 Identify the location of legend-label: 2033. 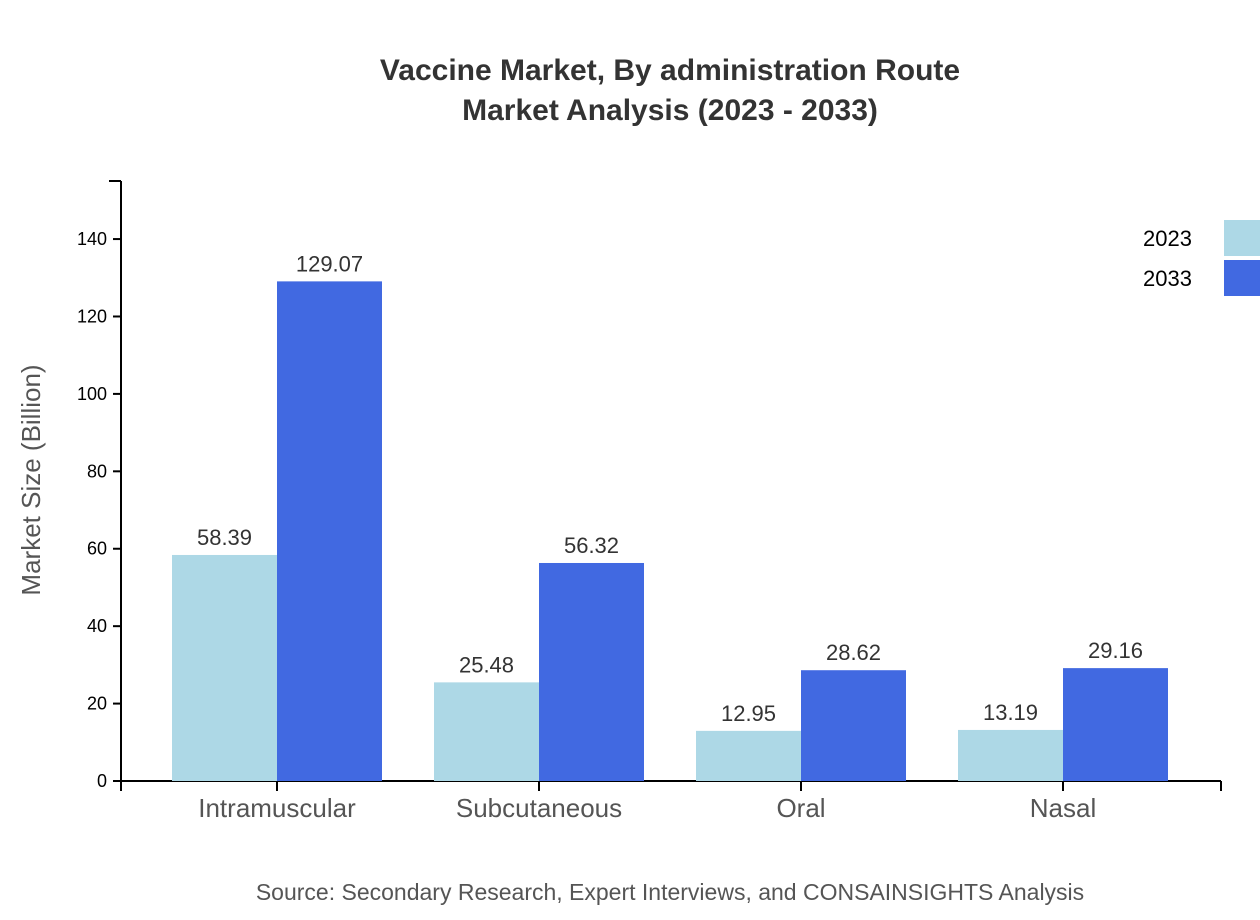
(1167, 278).